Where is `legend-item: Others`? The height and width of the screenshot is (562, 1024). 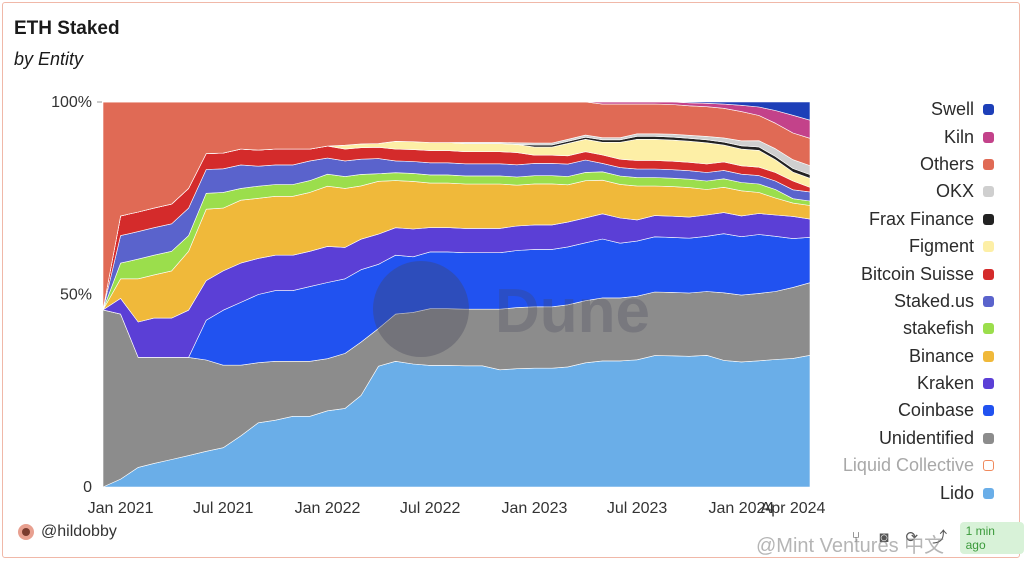 legend-item: Others is located at coordinates (918, 164).